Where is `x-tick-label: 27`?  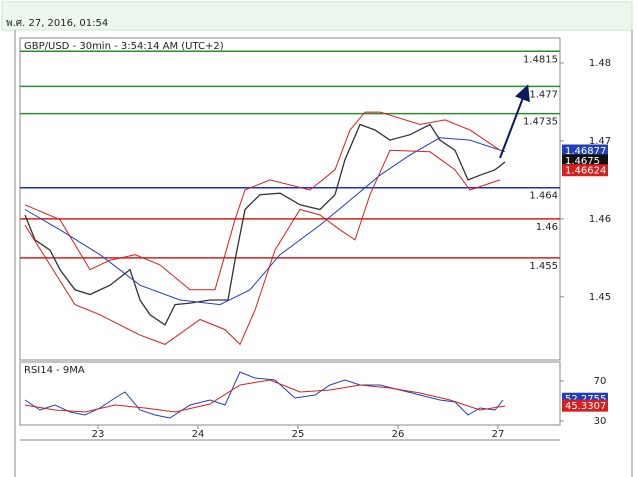 x-tick-label: 27 is located at coordinates (498, 434).